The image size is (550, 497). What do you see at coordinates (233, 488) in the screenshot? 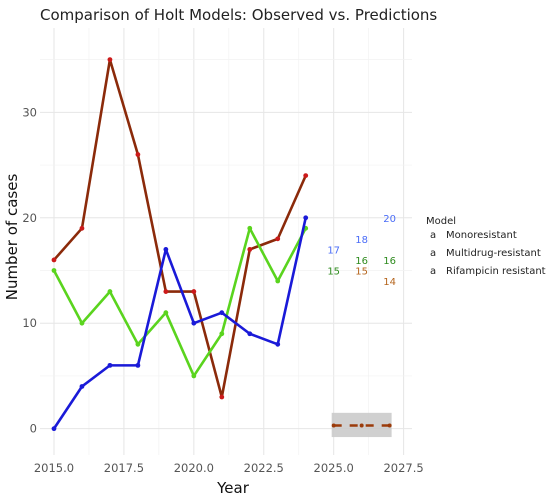
I see `x-axis-title: Year` at bounding box center [233, 488].